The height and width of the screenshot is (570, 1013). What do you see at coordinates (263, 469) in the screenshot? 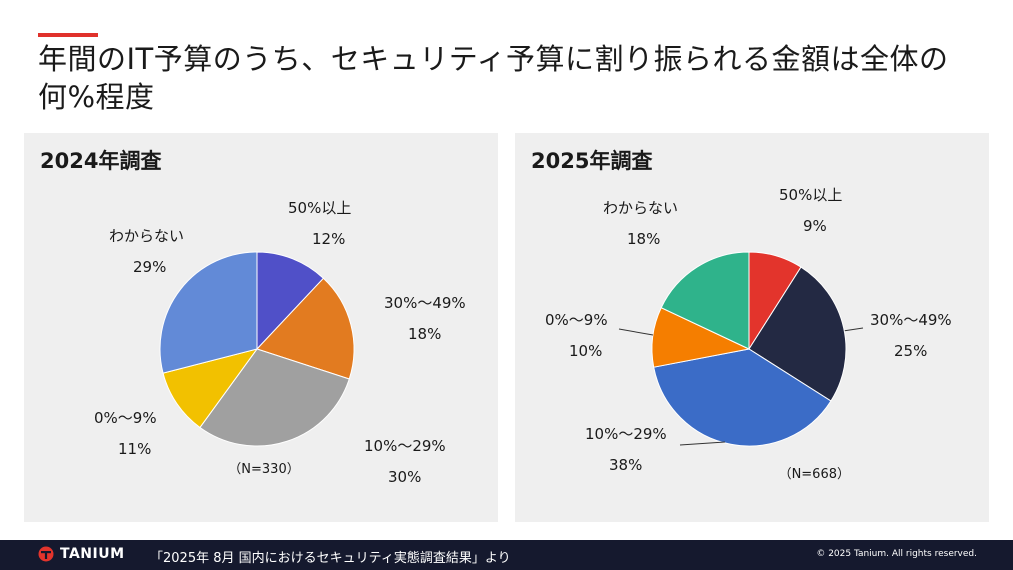
I see `sample-size-note: （N=330）` at bounding box center [263, 469].